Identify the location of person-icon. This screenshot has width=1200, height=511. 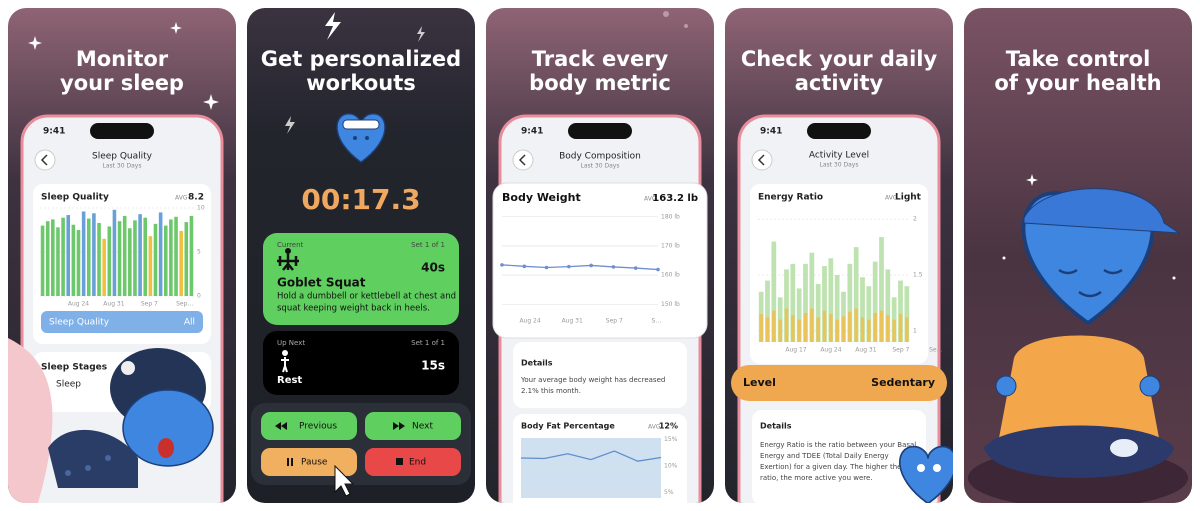
(285, 353).